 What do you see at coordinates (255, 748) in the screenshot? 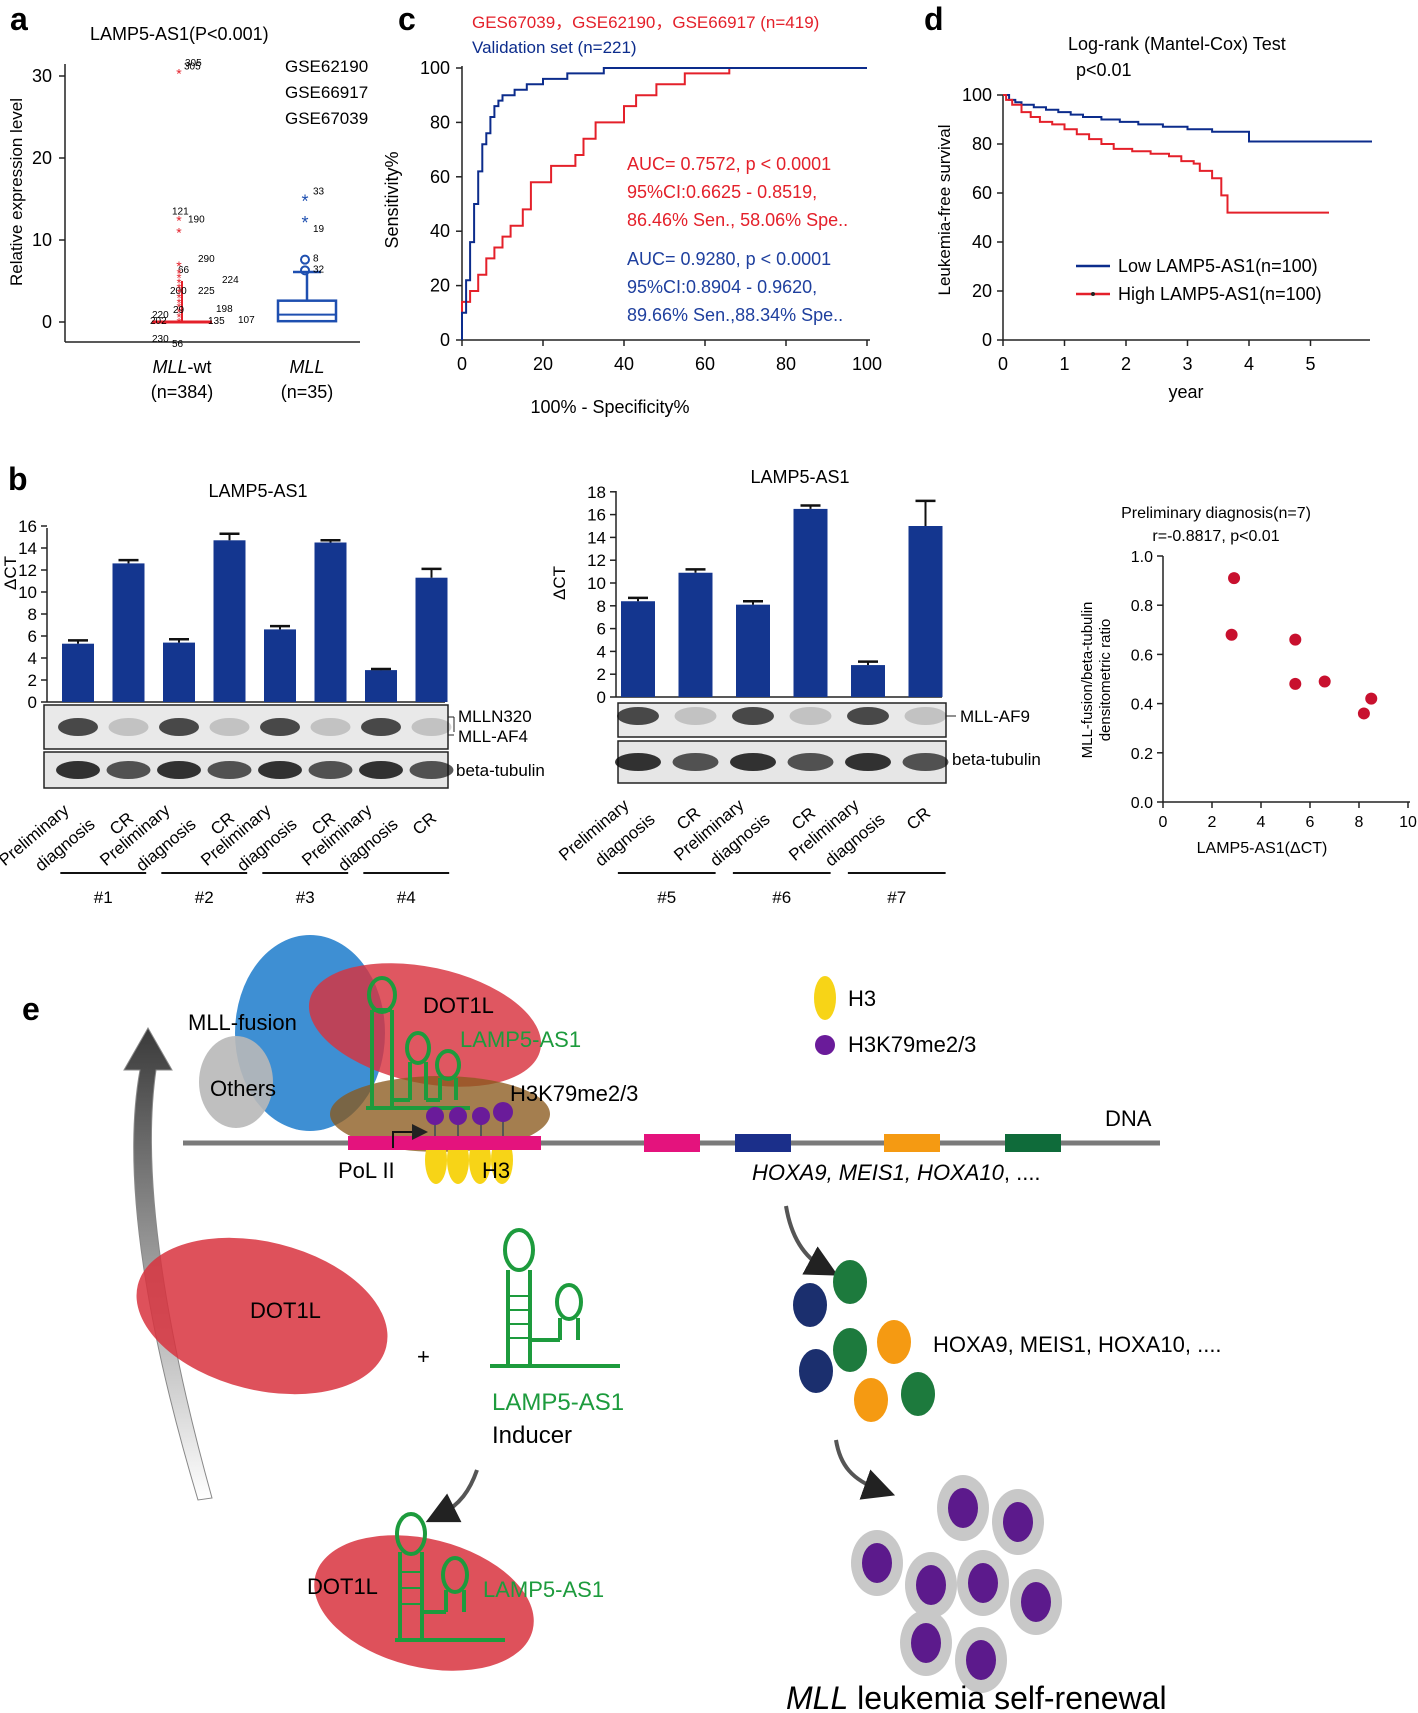
I see `panel-b1-blot-bands` at bounding box center [255, 748].